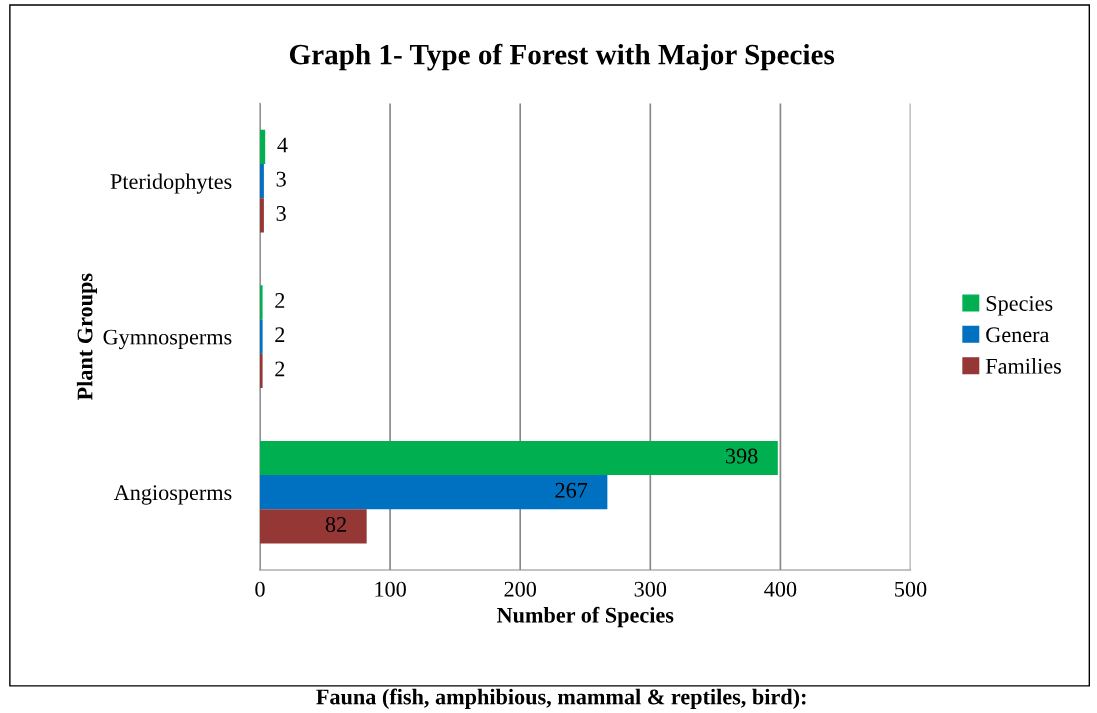 This screenshot has width=1097, height=713. Describe the element at coordinates (911, 589) in the screenshot. I see `x-tick-label: 500` at that location.